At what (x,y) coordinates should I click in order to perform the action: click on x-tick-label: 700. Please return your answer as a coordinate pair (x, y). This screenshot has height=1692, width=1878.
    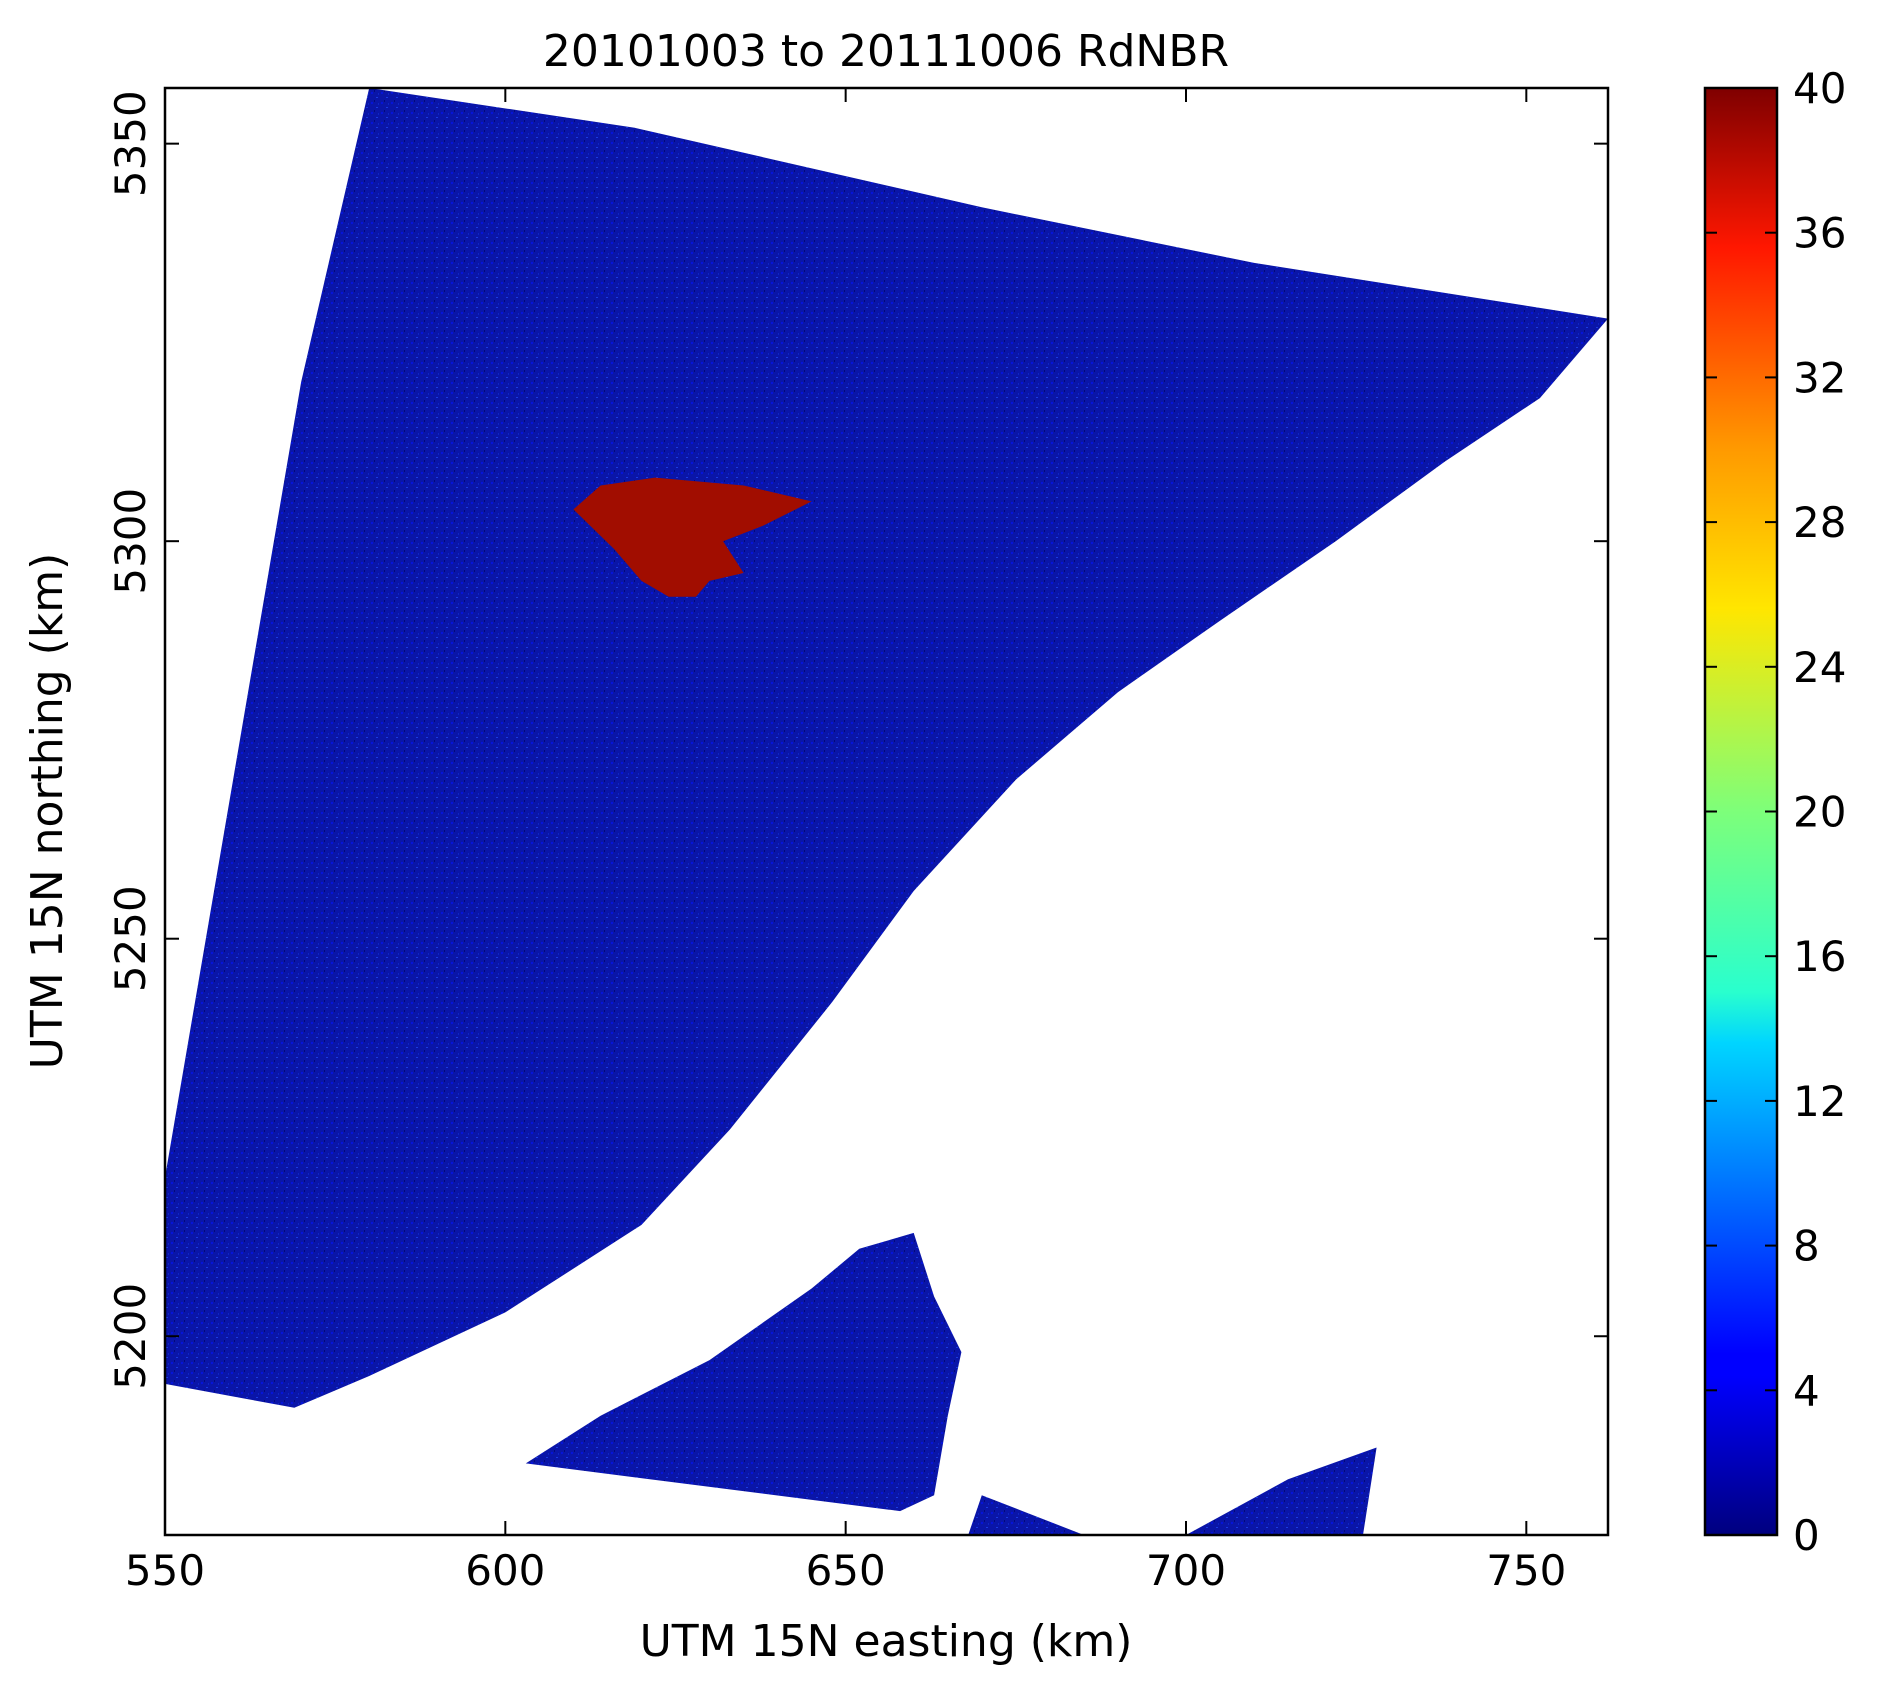
    Looking at the image, I should click on (1186, 1570).